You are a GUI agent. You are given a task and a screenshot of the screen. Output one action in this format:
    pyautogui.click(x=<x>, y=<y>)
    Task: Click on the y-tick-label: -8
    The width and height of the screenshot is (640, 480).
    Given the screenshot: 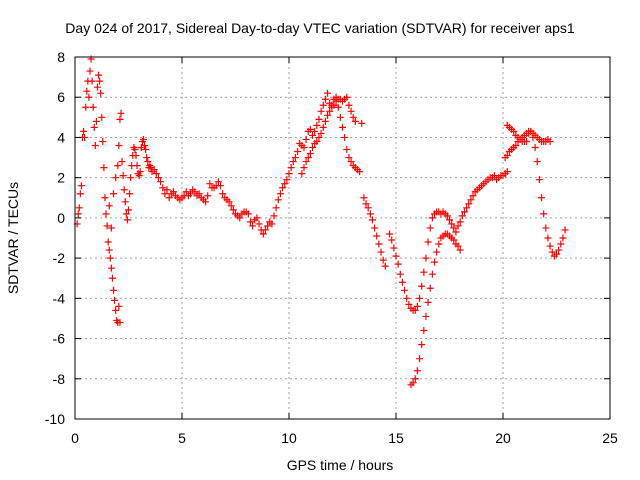 What is the action you would take?
    pyautogui.click(x=59, y=379)
    